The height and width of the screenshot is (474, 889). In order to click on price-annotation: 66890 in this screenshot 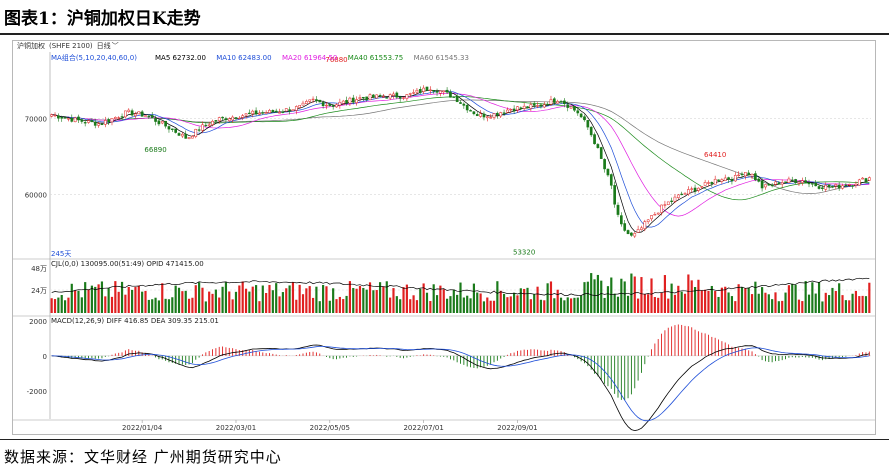, I will do `click(155, 150)`.